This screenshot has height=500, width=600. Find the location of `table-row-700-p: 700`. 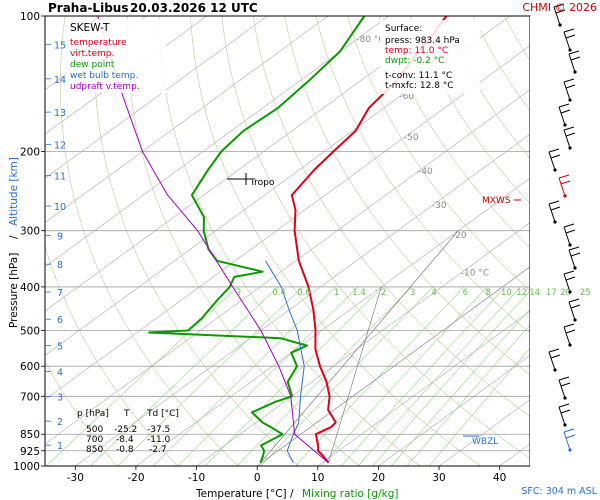

table-row-700-p: 700 is located at coordinates (94, 440).